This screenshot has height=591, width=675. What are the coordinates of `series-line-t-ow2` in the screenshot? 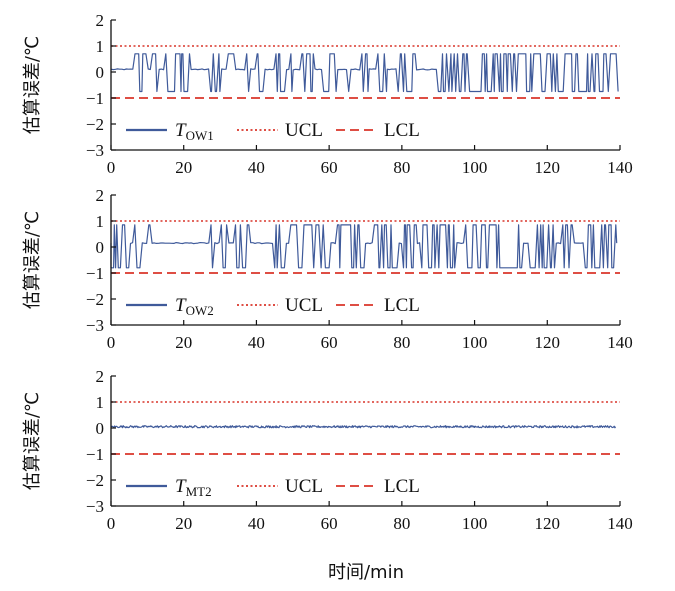 It's located at (364, 246).